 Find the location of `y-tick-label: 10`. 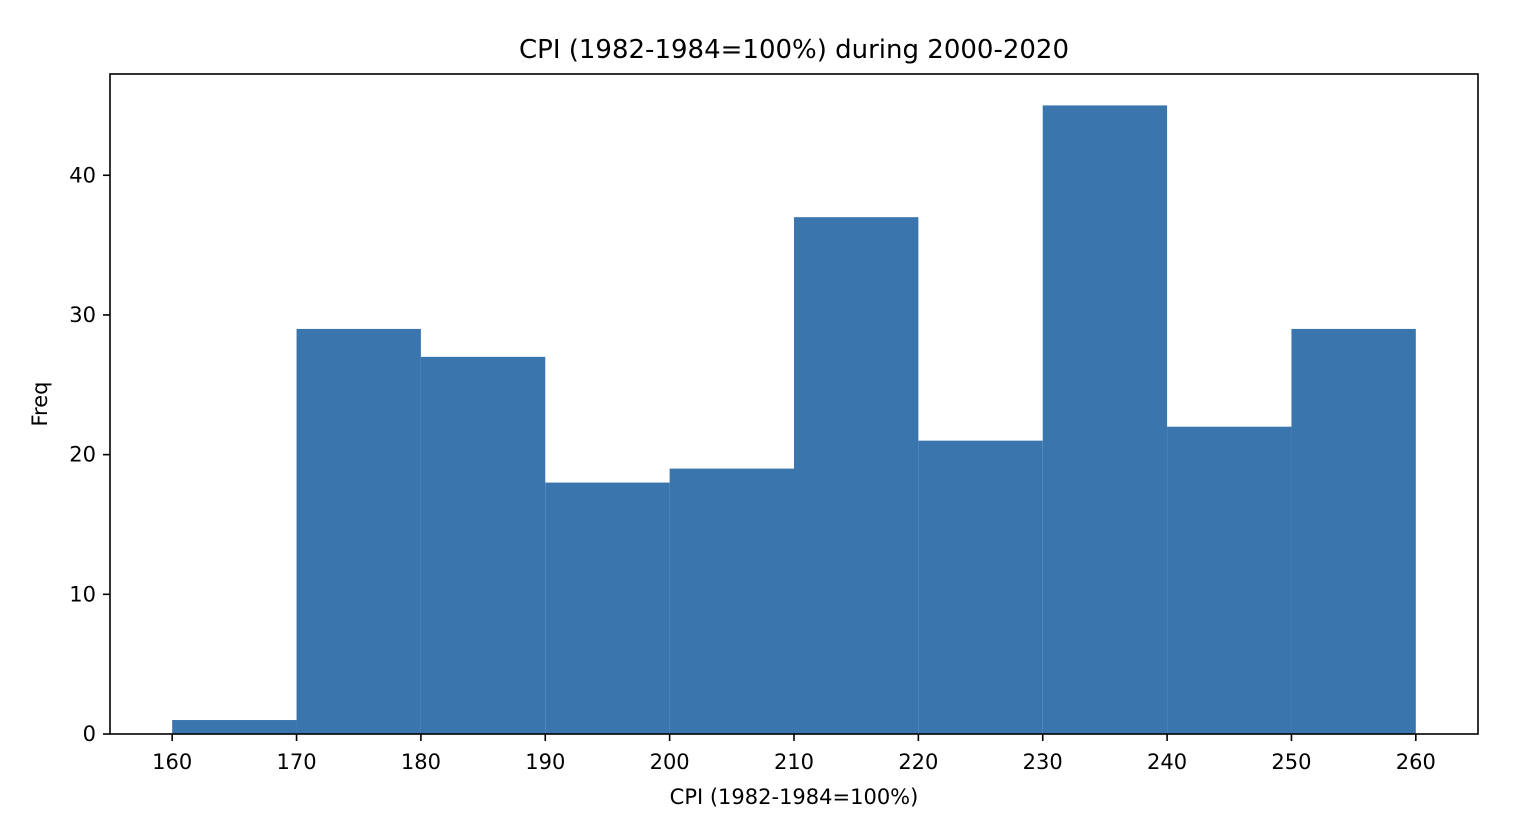

y-tick-label: 10 is located at coordinates (82, 594).